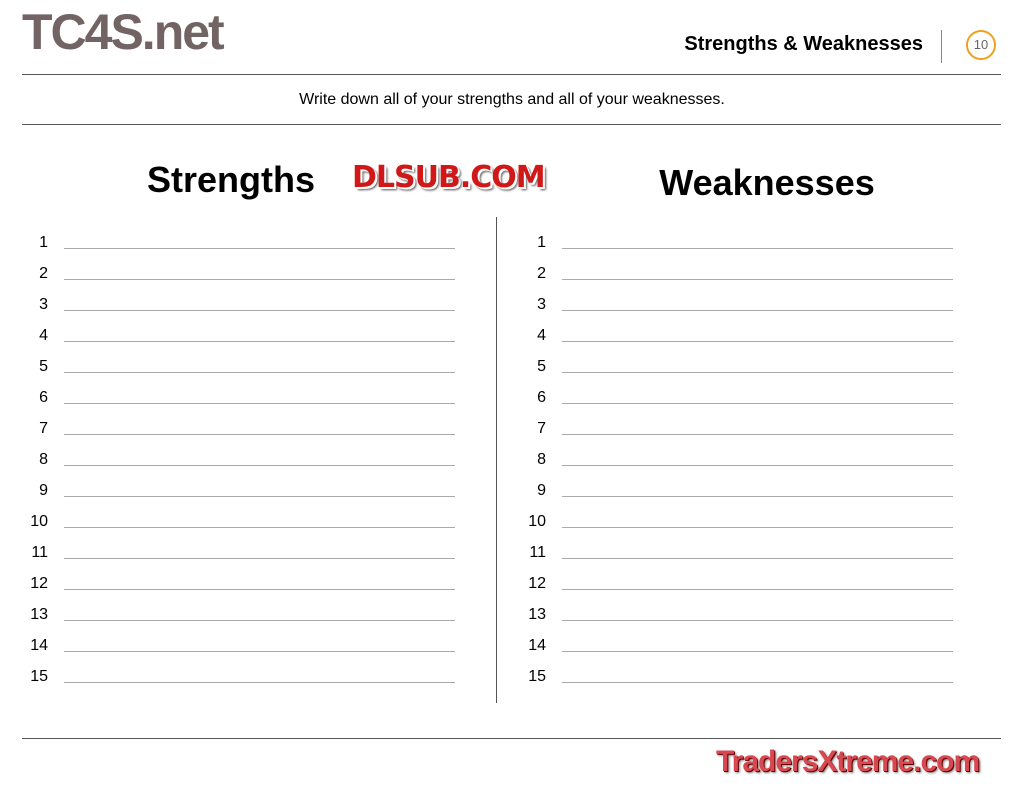 This screenshot has height=791, width=1024. I want to click on page-number: 10, so click(981, 45).